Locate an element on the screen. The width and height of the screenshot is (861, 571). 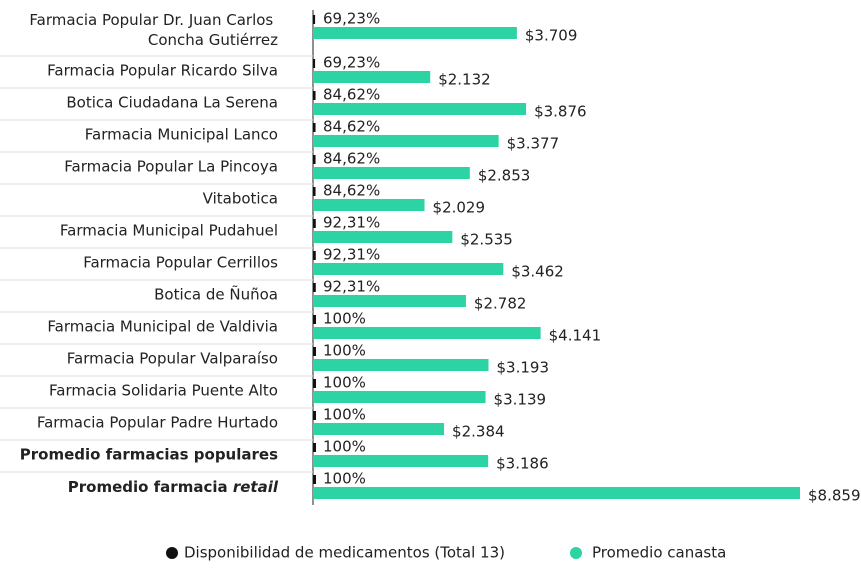
basket-label: $3.709 is located at coordinates (551, 36).